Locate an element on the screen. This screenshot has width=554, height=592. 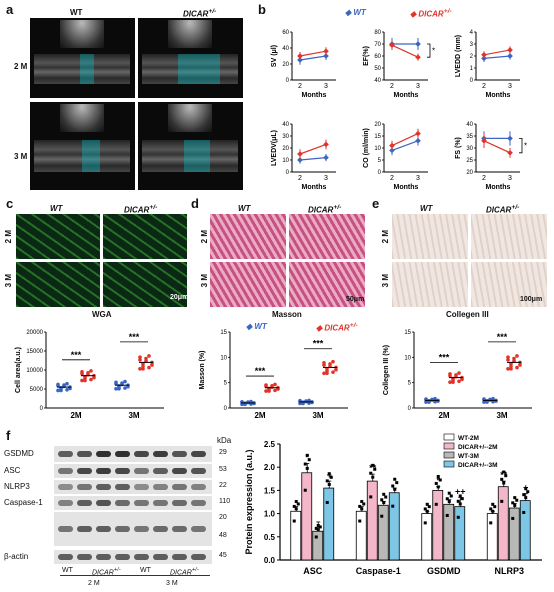
panel-e-col-wt: WT is located at coordinates (426, 208).